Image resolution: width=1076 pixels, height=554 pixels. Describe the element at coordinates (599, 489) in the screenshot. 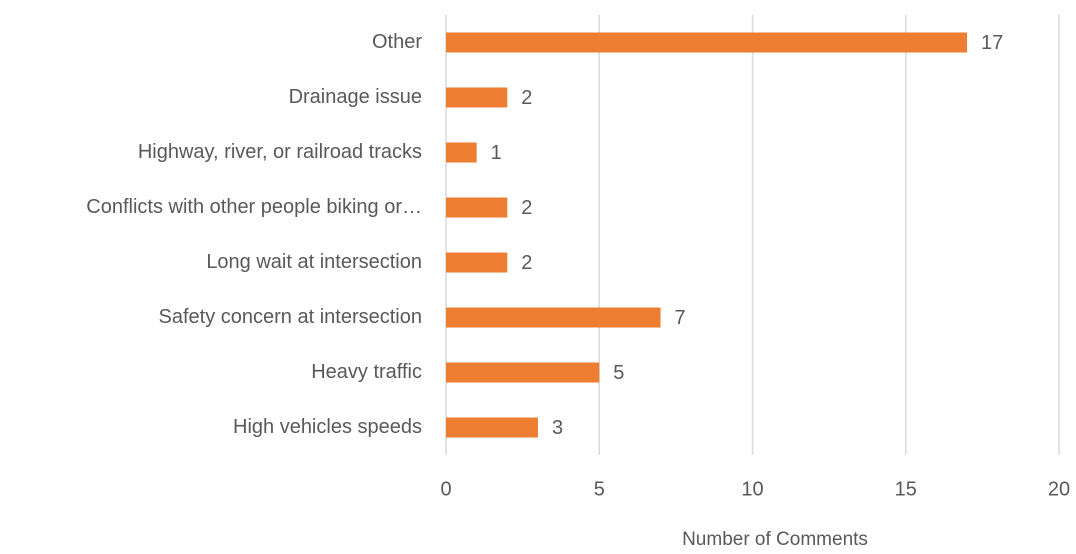

I see `x-tick-label: 5` at that location.